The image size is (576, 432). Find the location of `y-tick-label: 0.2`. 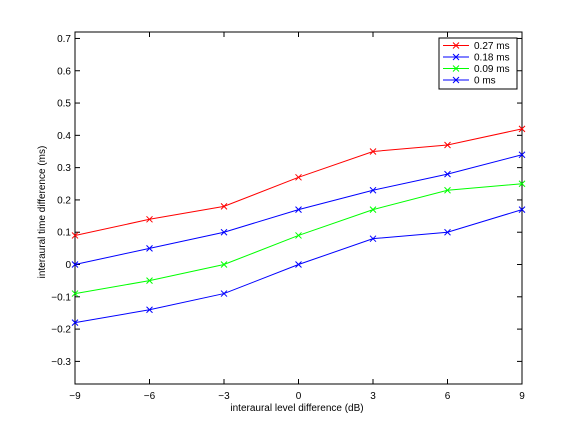

y-tick-label: 0.2 is located at coordinates (64, 200).